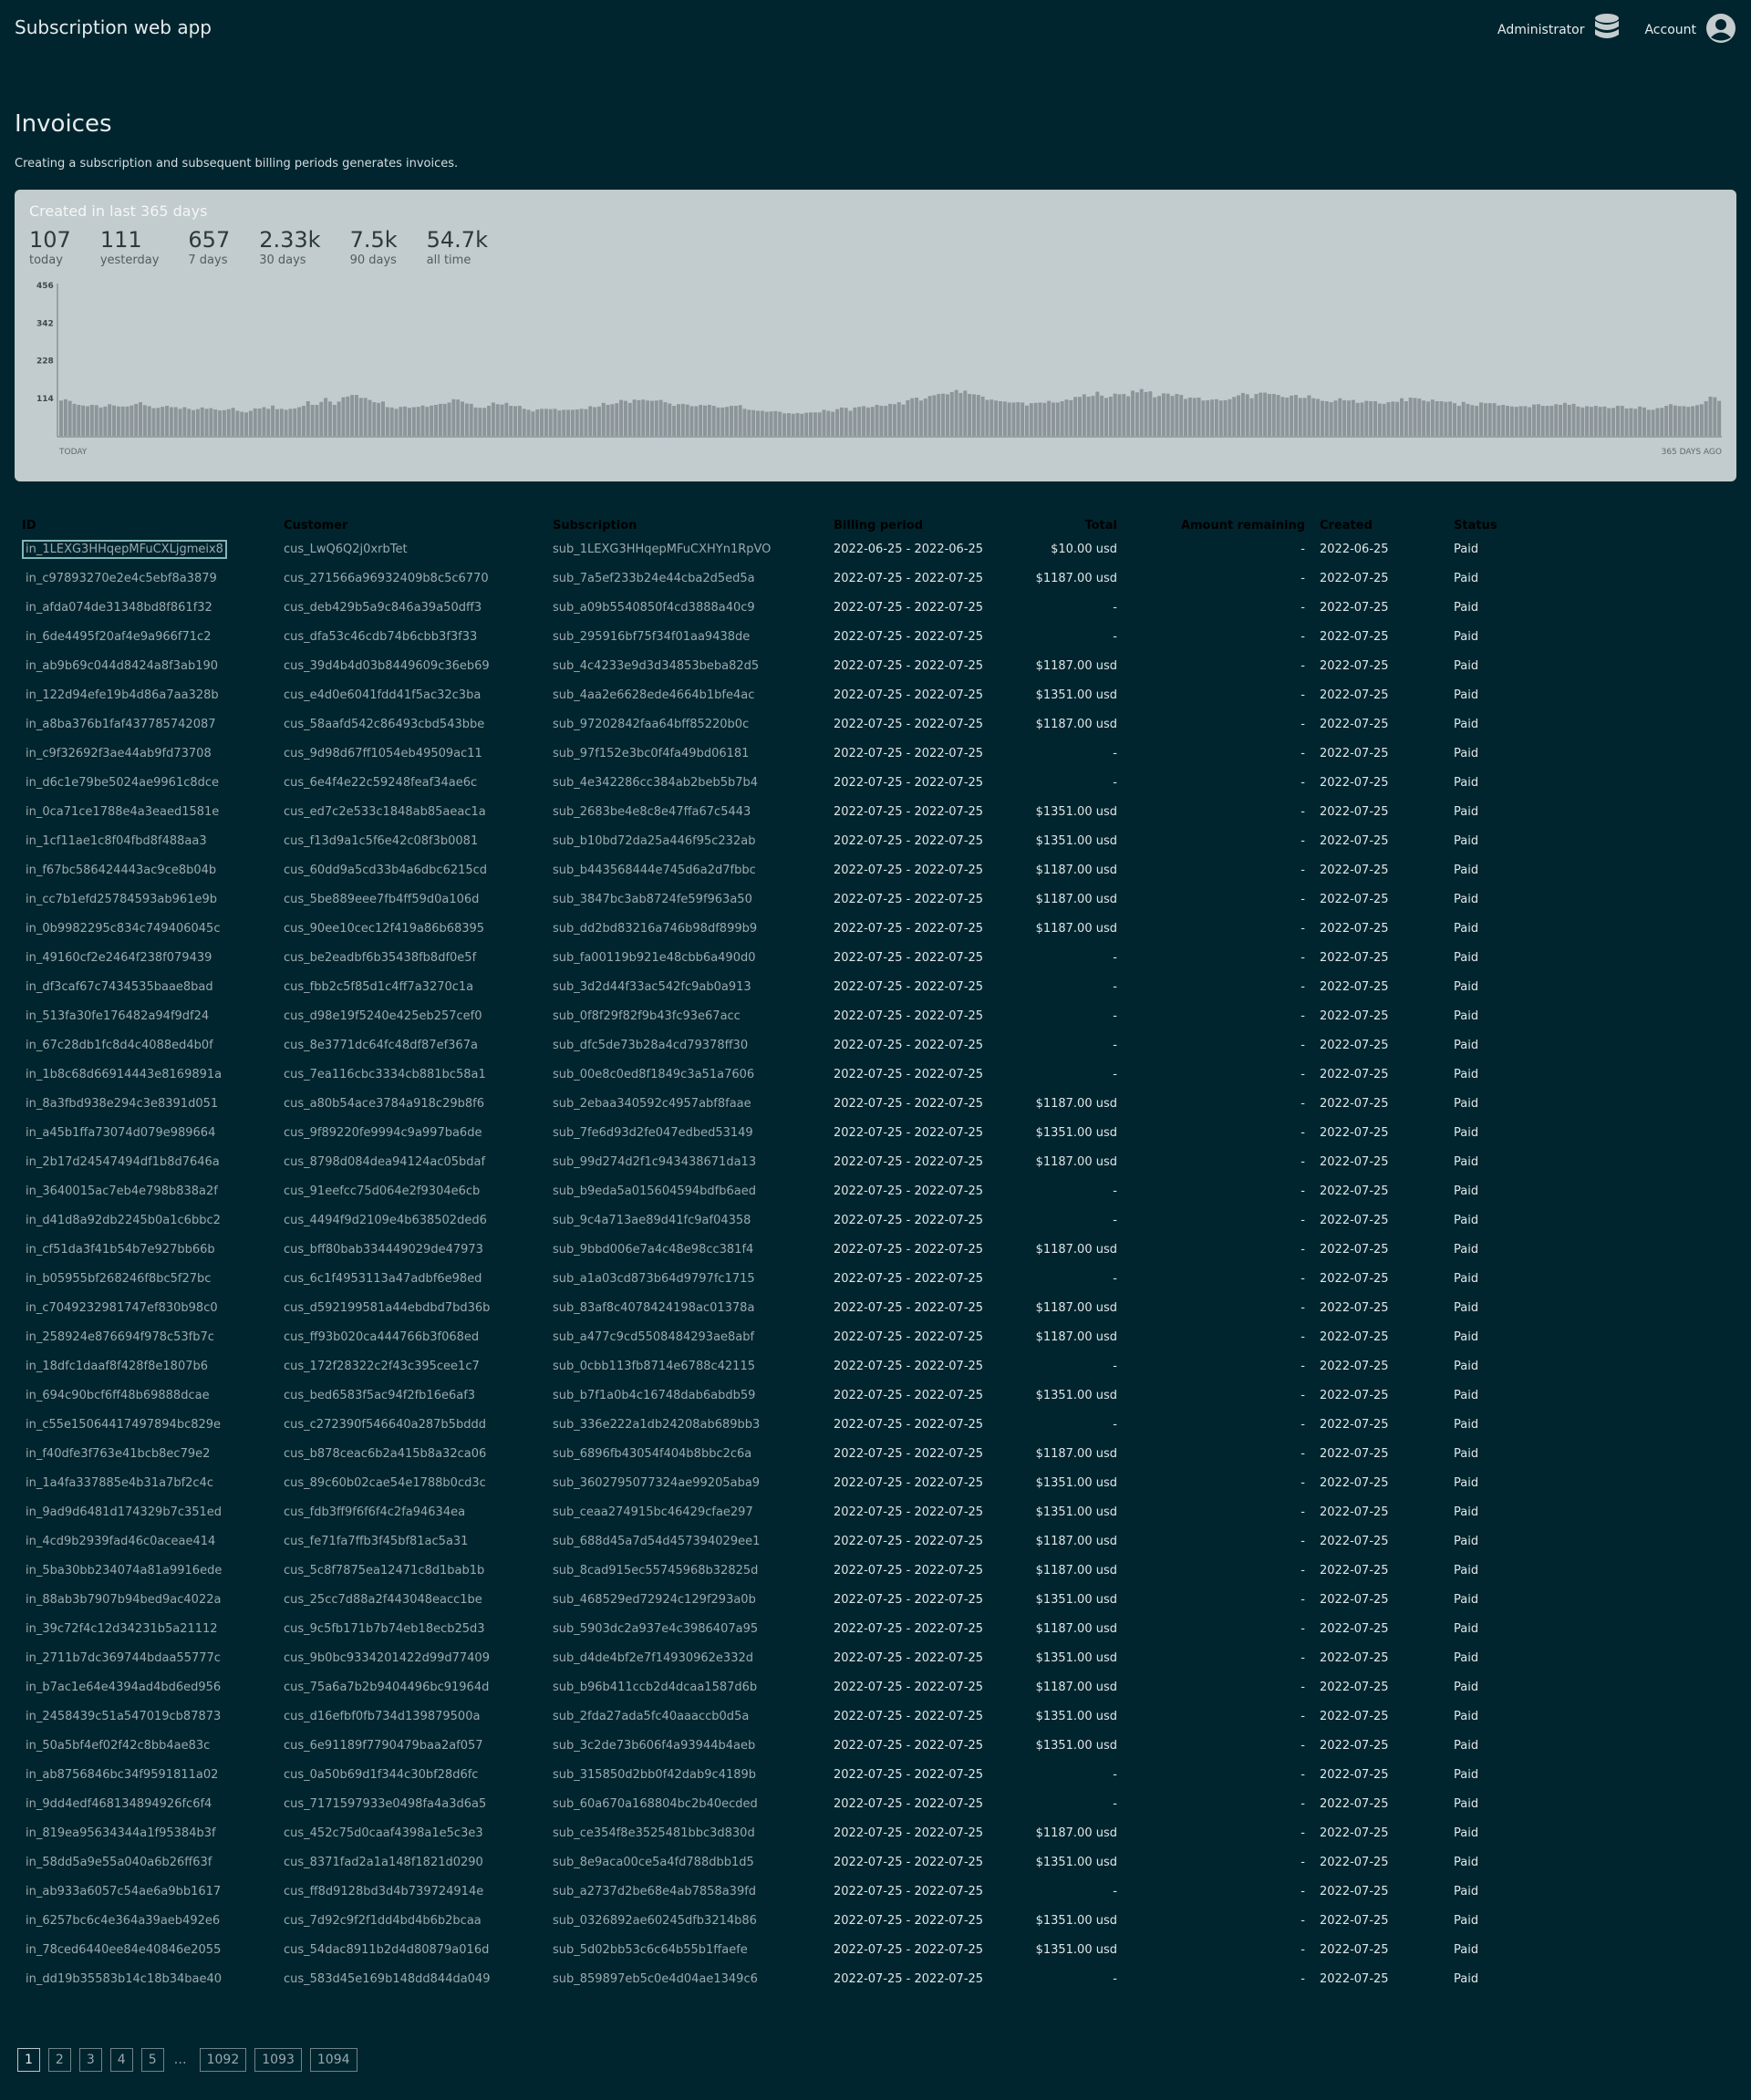  What do you see at coordinates (122, 695) in the screenshot?
I see `invoice-id-link: in_122d94efe19b4d86a7aa328b` at bounding box center [122, 695].